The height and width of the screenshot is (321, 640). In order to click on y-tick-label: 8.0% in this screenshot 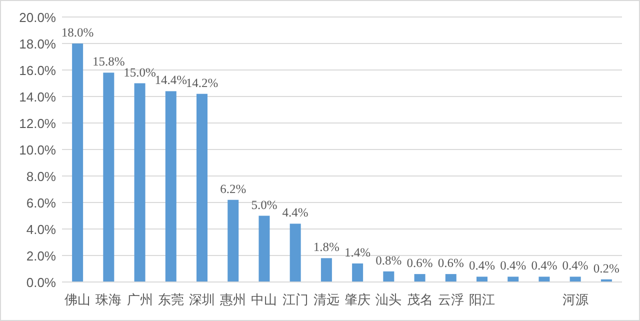, I will do `click(41, 176)`.